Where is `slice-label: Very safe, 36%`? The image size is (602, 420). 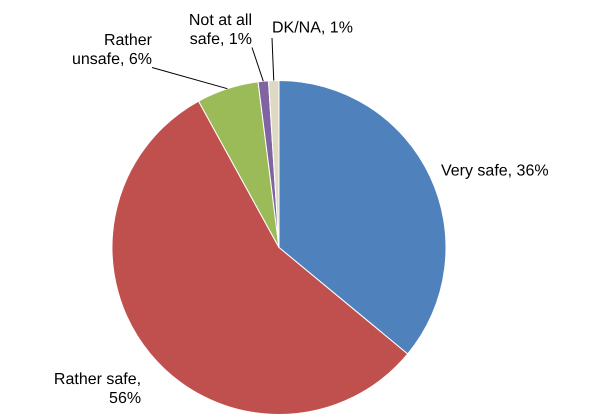 slice-label: Very safe, 36% is located at coordinates (494, 171).